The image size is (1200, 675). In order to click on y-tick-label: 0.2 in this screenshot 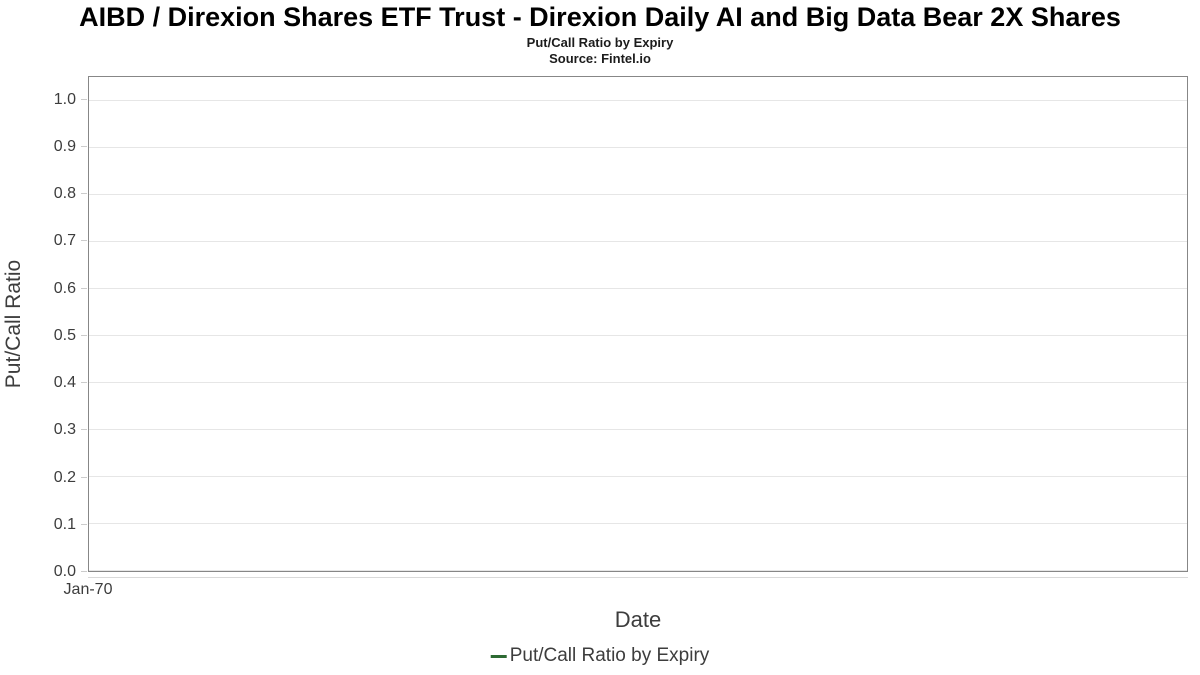, I will do `click(64, 477)`.